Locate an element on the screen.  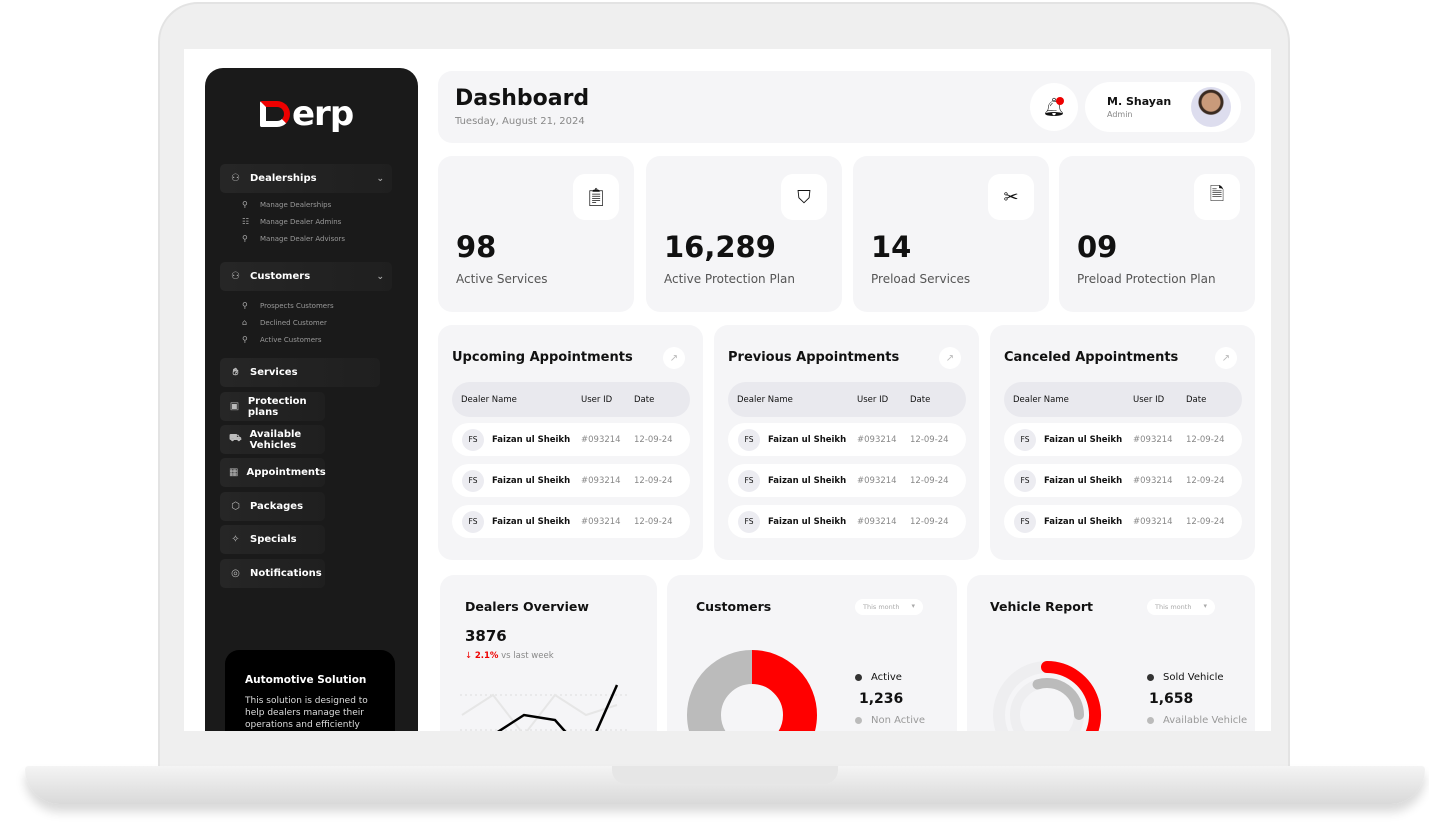
customers-donut is located at coordinates (752, 690).